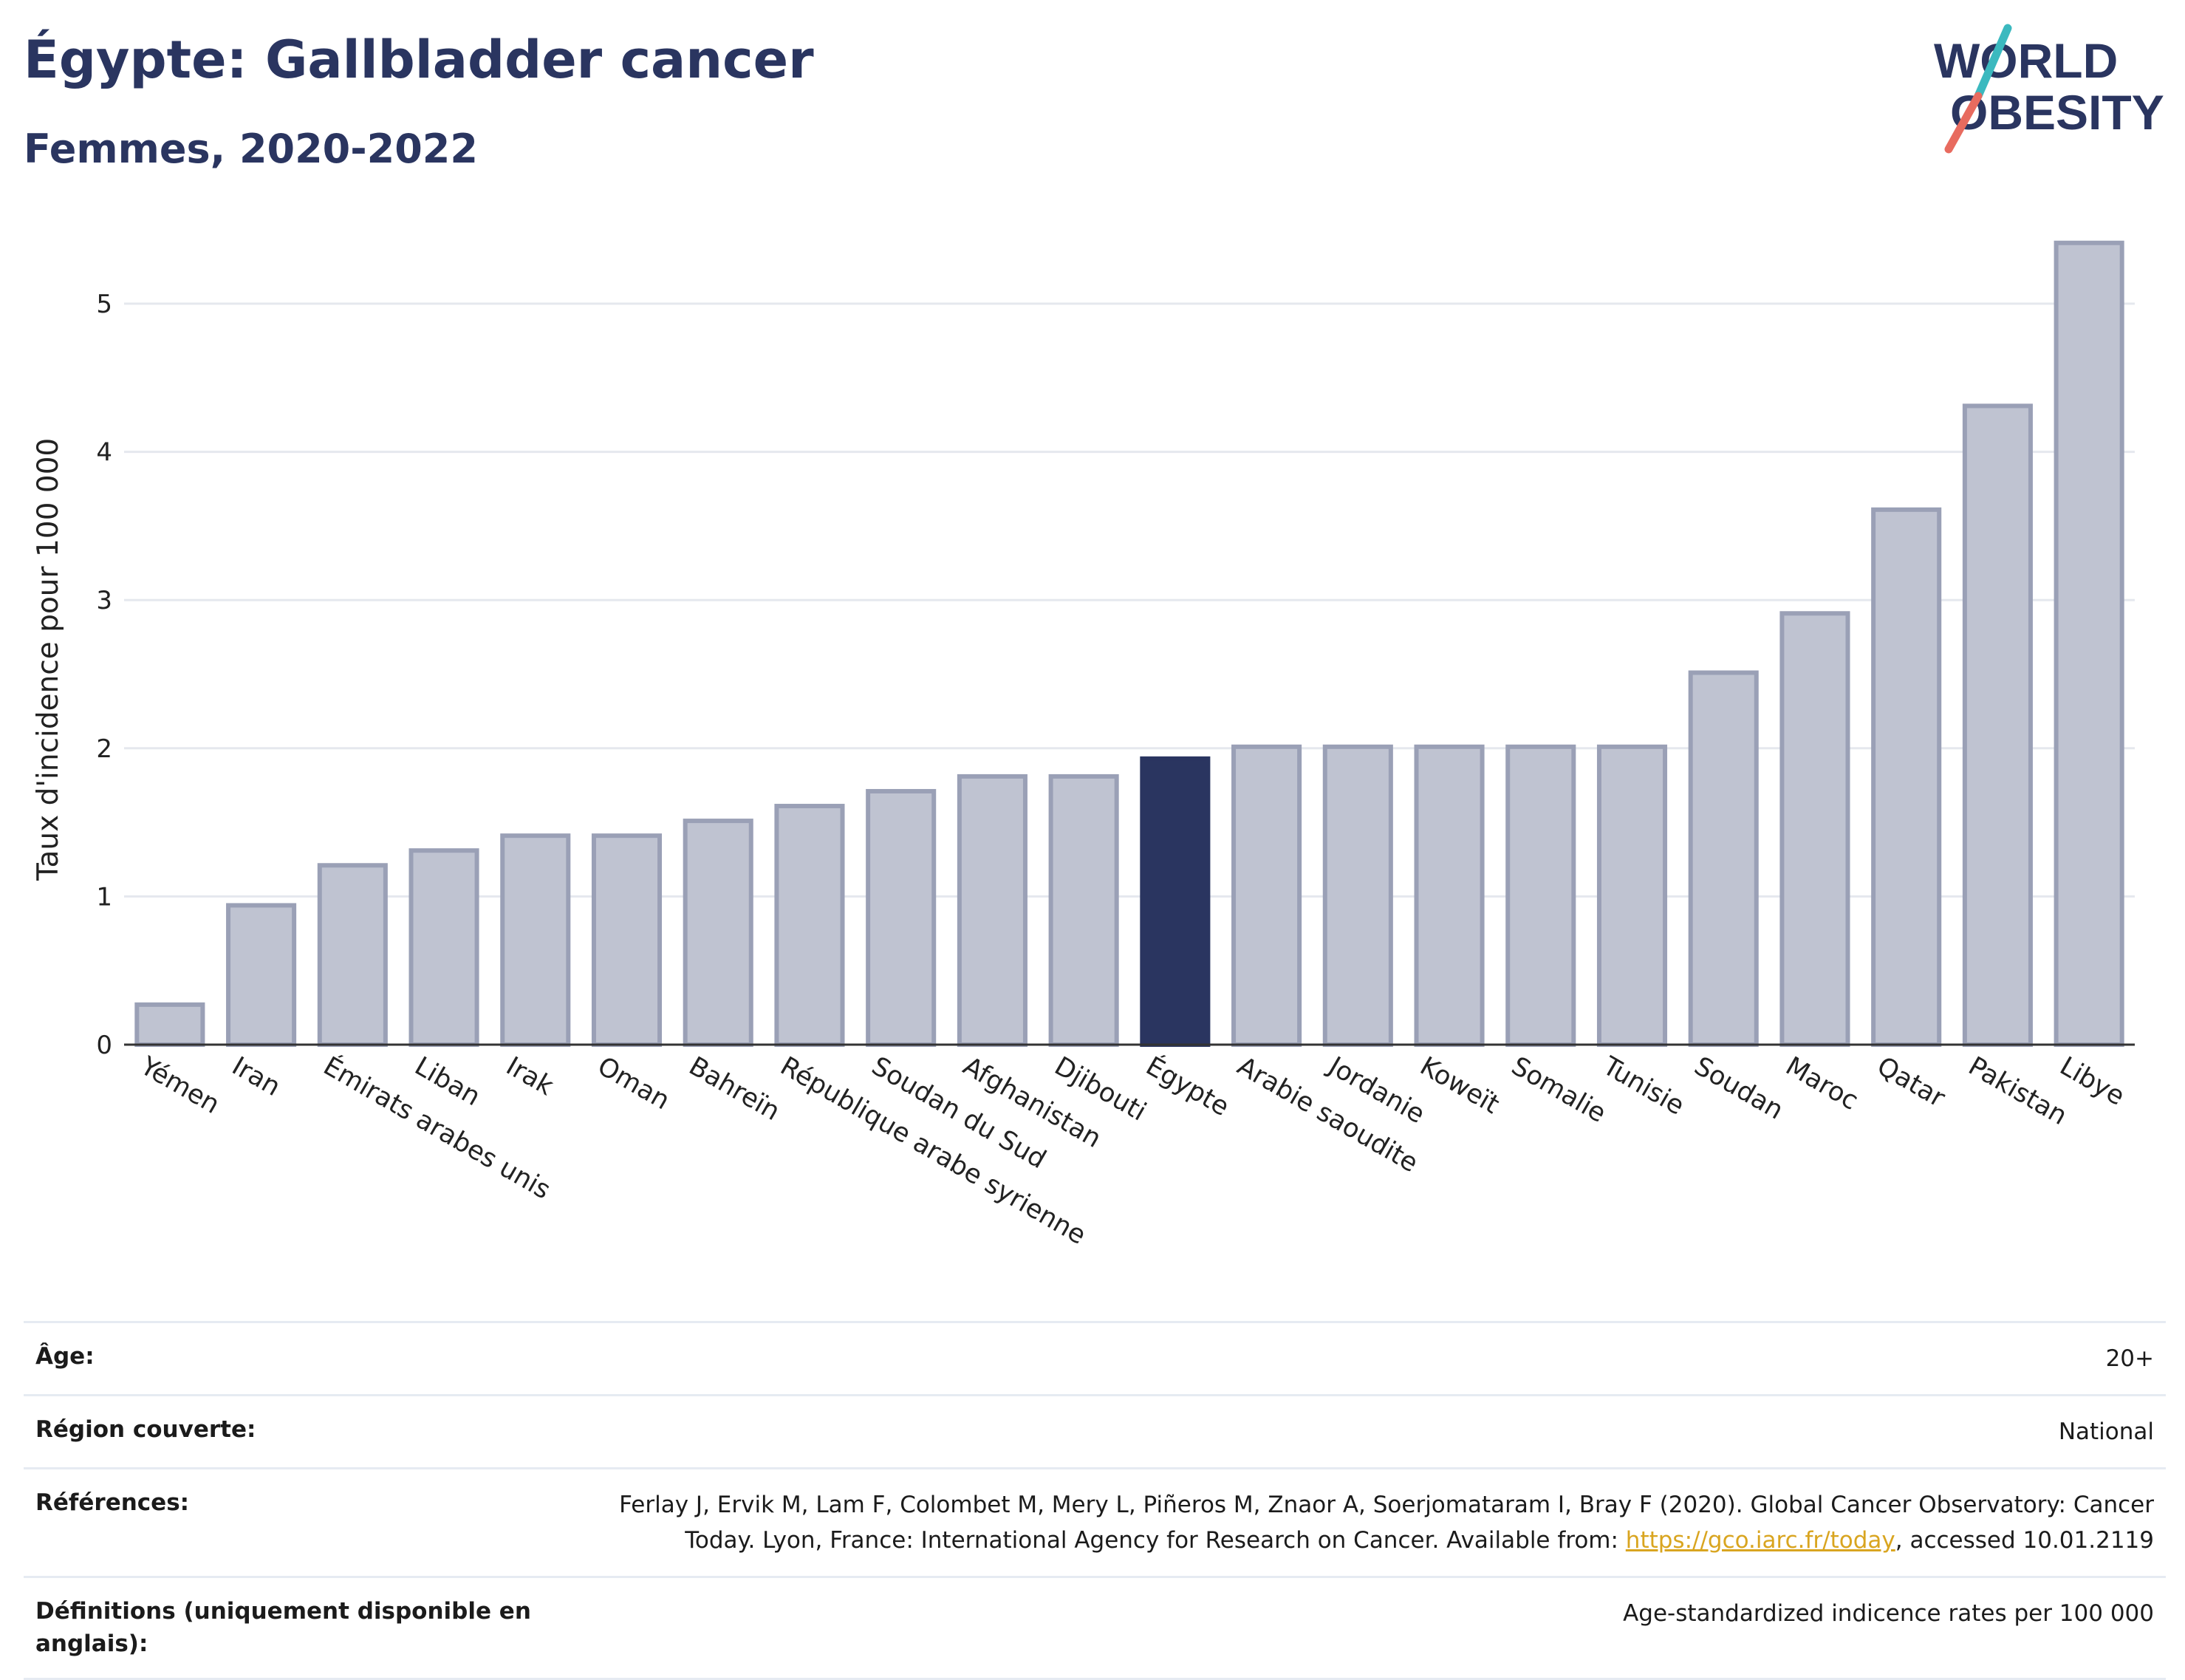  What do you see at coordinates (65, 1356) in the screenshot?
I see `age-label: Âge:` at bounding box center [65, 1356].